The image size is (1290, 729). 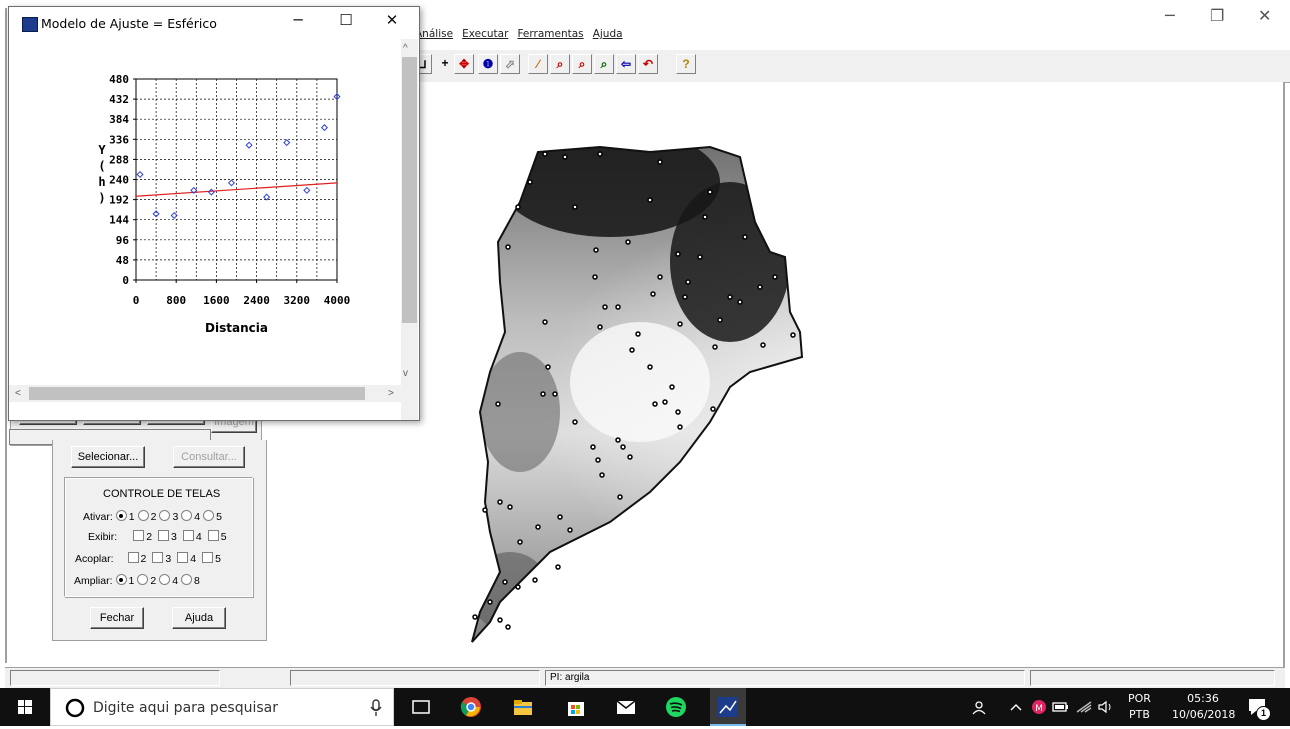 I want to click on horizontal-scroll-thumb, so click(x=197, y=393).